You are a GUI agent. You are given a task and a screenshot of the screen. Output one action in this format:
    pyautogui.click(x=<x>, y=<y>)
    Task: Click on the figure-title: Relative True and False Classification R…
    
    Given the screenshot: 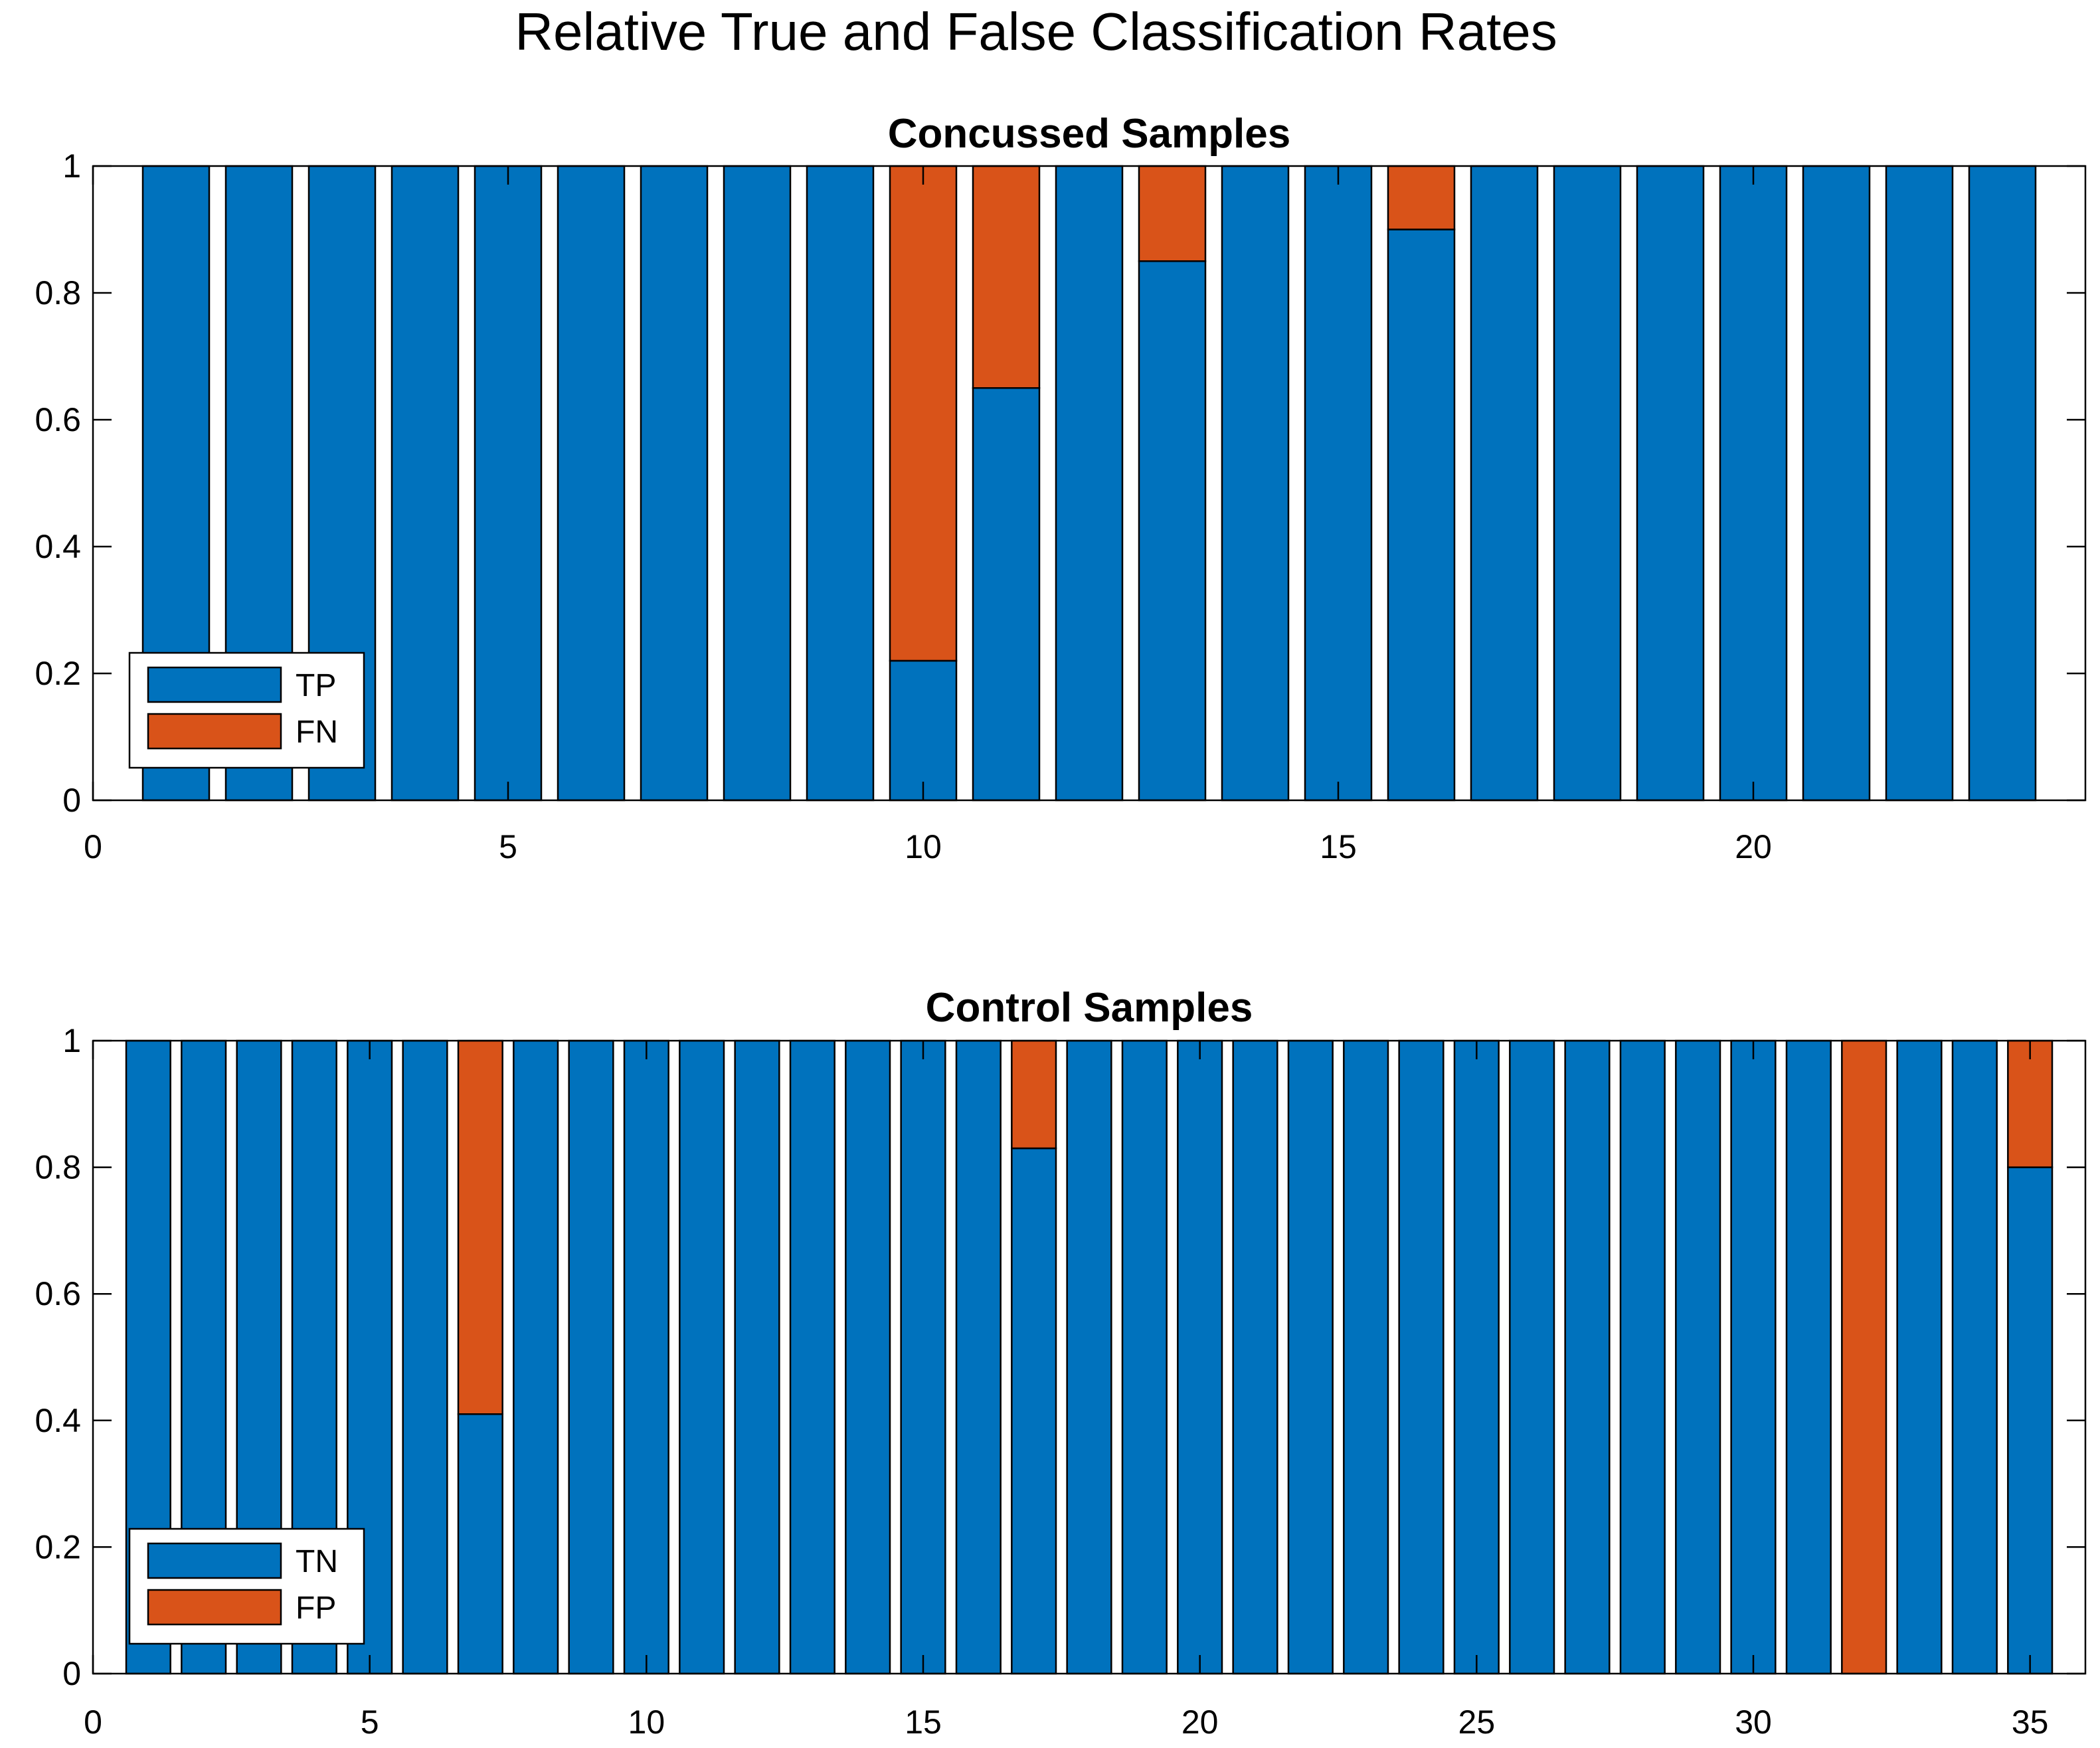 What is the action you would take?
    pyautogui.click(x=1036, y=31)
    